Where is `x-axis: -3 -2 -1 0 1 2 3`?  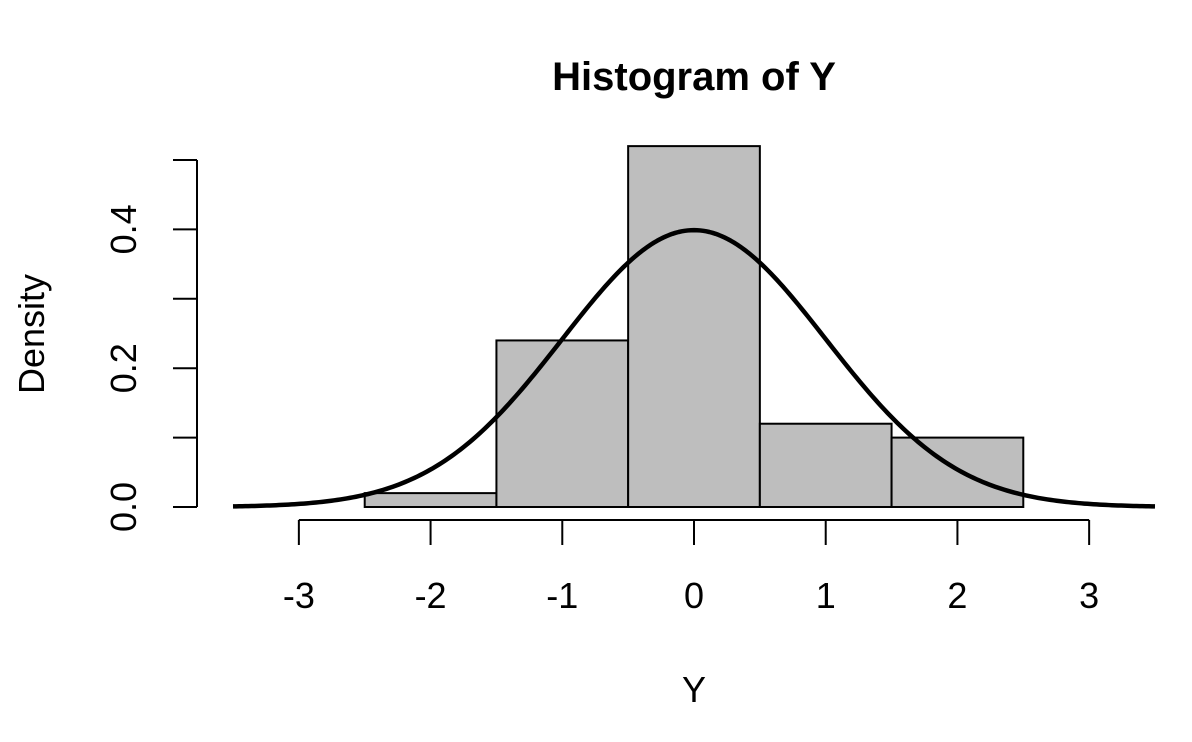 x-axis: -3 -2 -1 0 1 2 3 is located at coordinates (691, 567).